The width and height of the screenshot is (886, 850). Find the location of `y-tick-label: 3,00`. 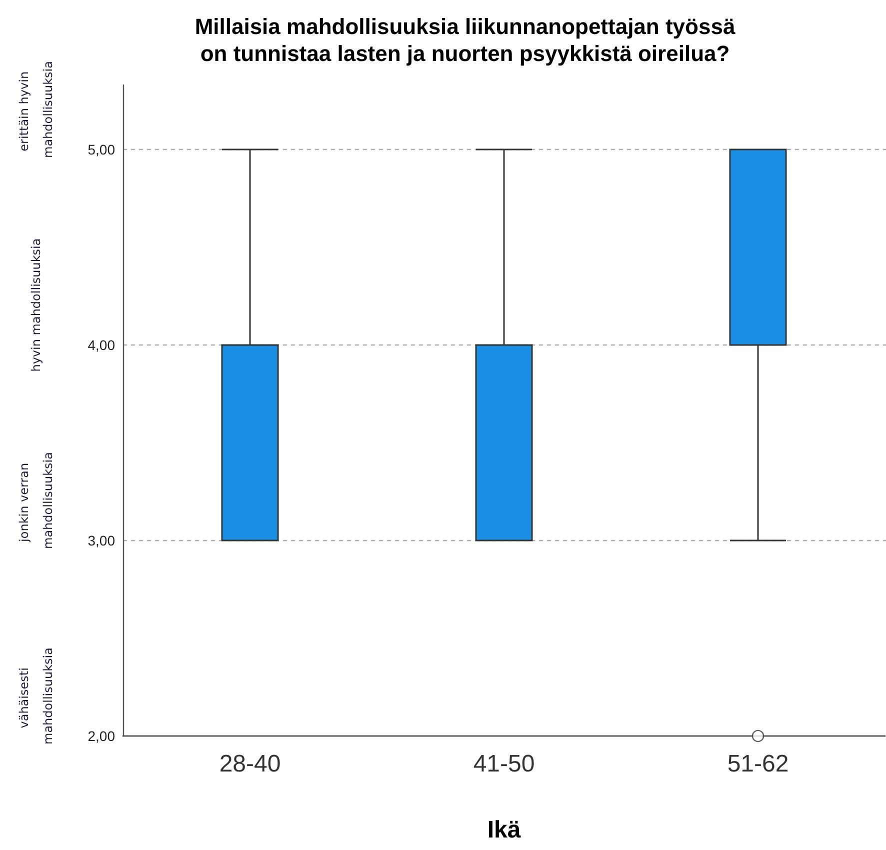

y-tick-label: 3,00 is located at coordinates (102, 540).